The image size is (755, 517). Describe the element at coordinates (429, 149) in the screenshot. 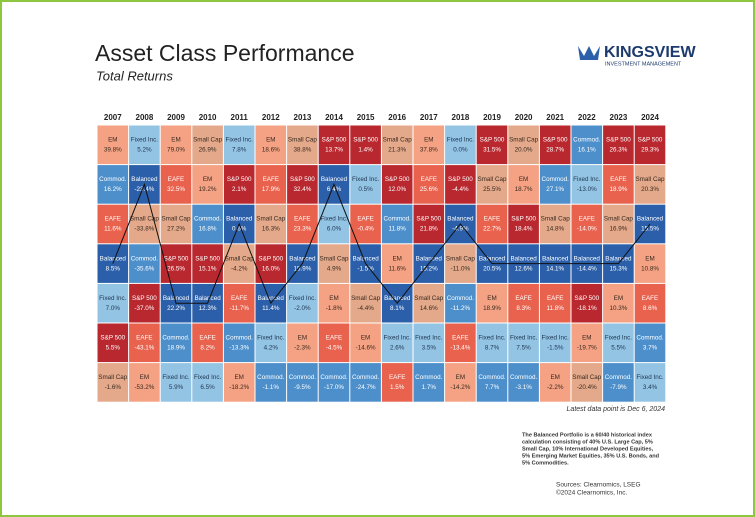

I see `asset-return: 37.8%` at that location.